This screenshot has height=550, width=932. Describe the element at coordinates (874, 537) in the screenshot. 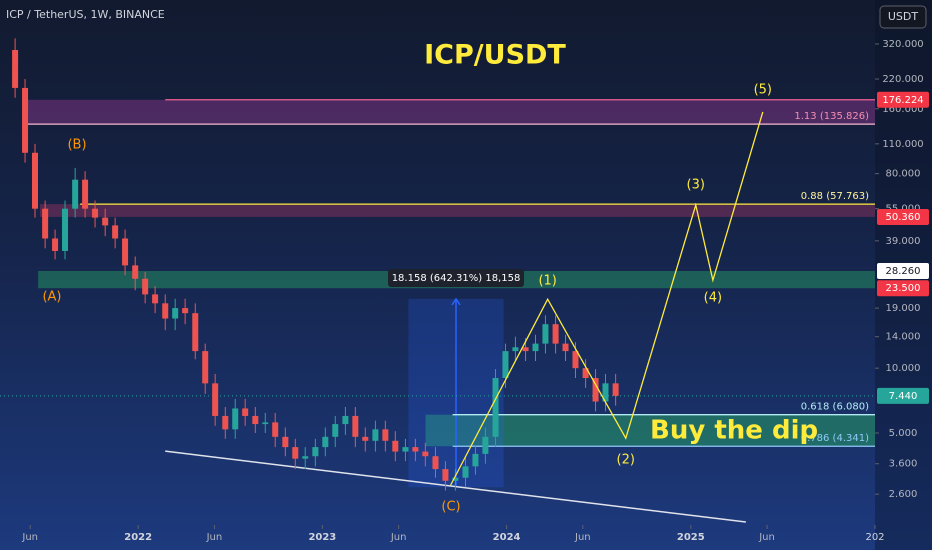

I see `x-tick-label: 202` at that location.